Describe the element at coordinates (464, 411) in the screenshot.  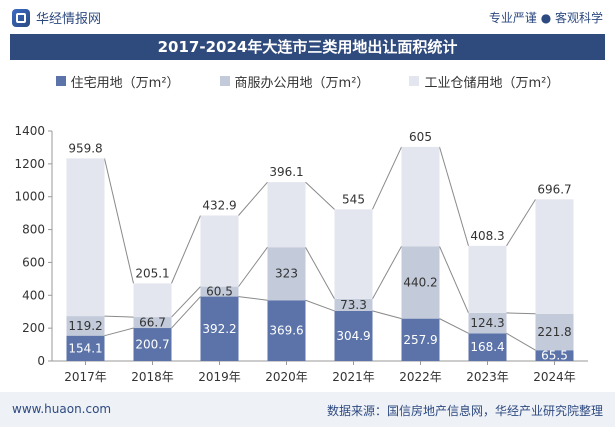
I see `footer-source: 数据来源：国信房地产信息网，华经产业研究院整理` at that location.